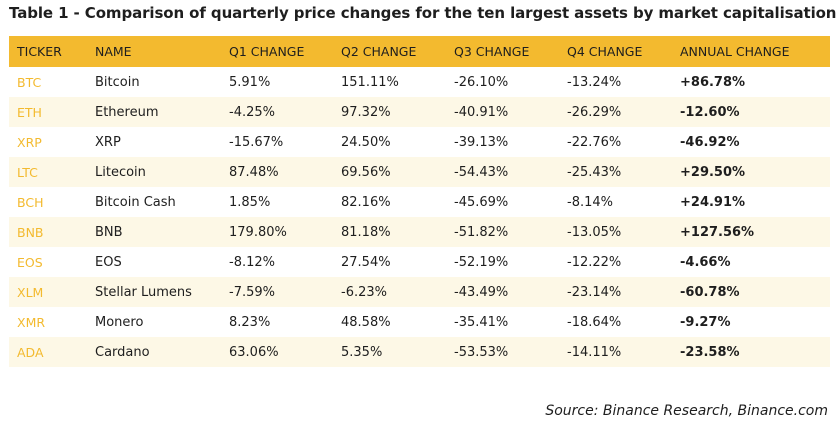  I want to click on q4-cell: -18.64%, so click(594, 322).